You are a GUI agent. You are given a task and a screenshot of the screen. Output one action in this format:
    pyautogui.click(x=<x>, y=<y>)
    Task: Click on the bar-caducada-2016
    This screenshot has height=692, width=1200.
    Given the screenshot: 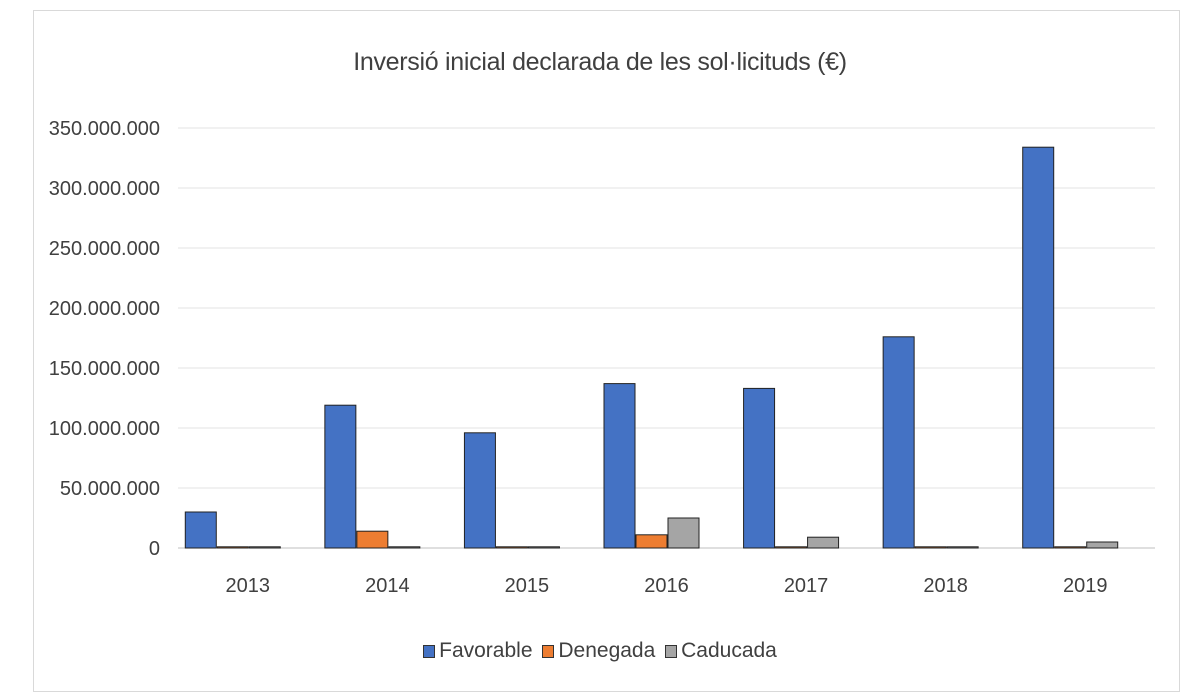 What is the action you would take?
    pyautogui.click(x=683, y=533)
    